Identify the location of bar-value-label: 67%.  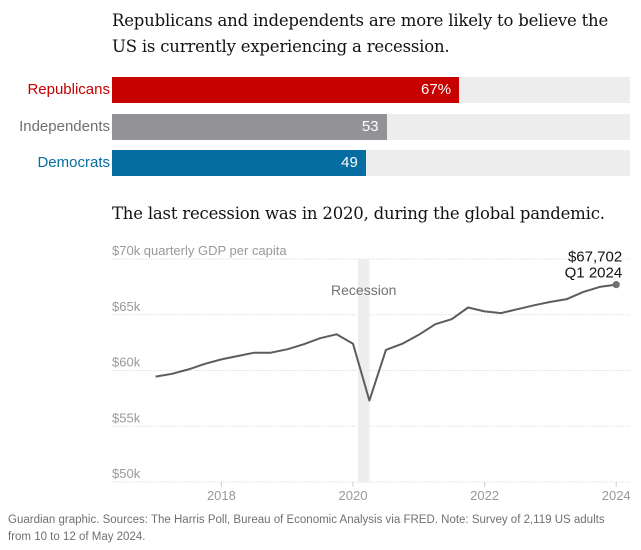
(436, 89).